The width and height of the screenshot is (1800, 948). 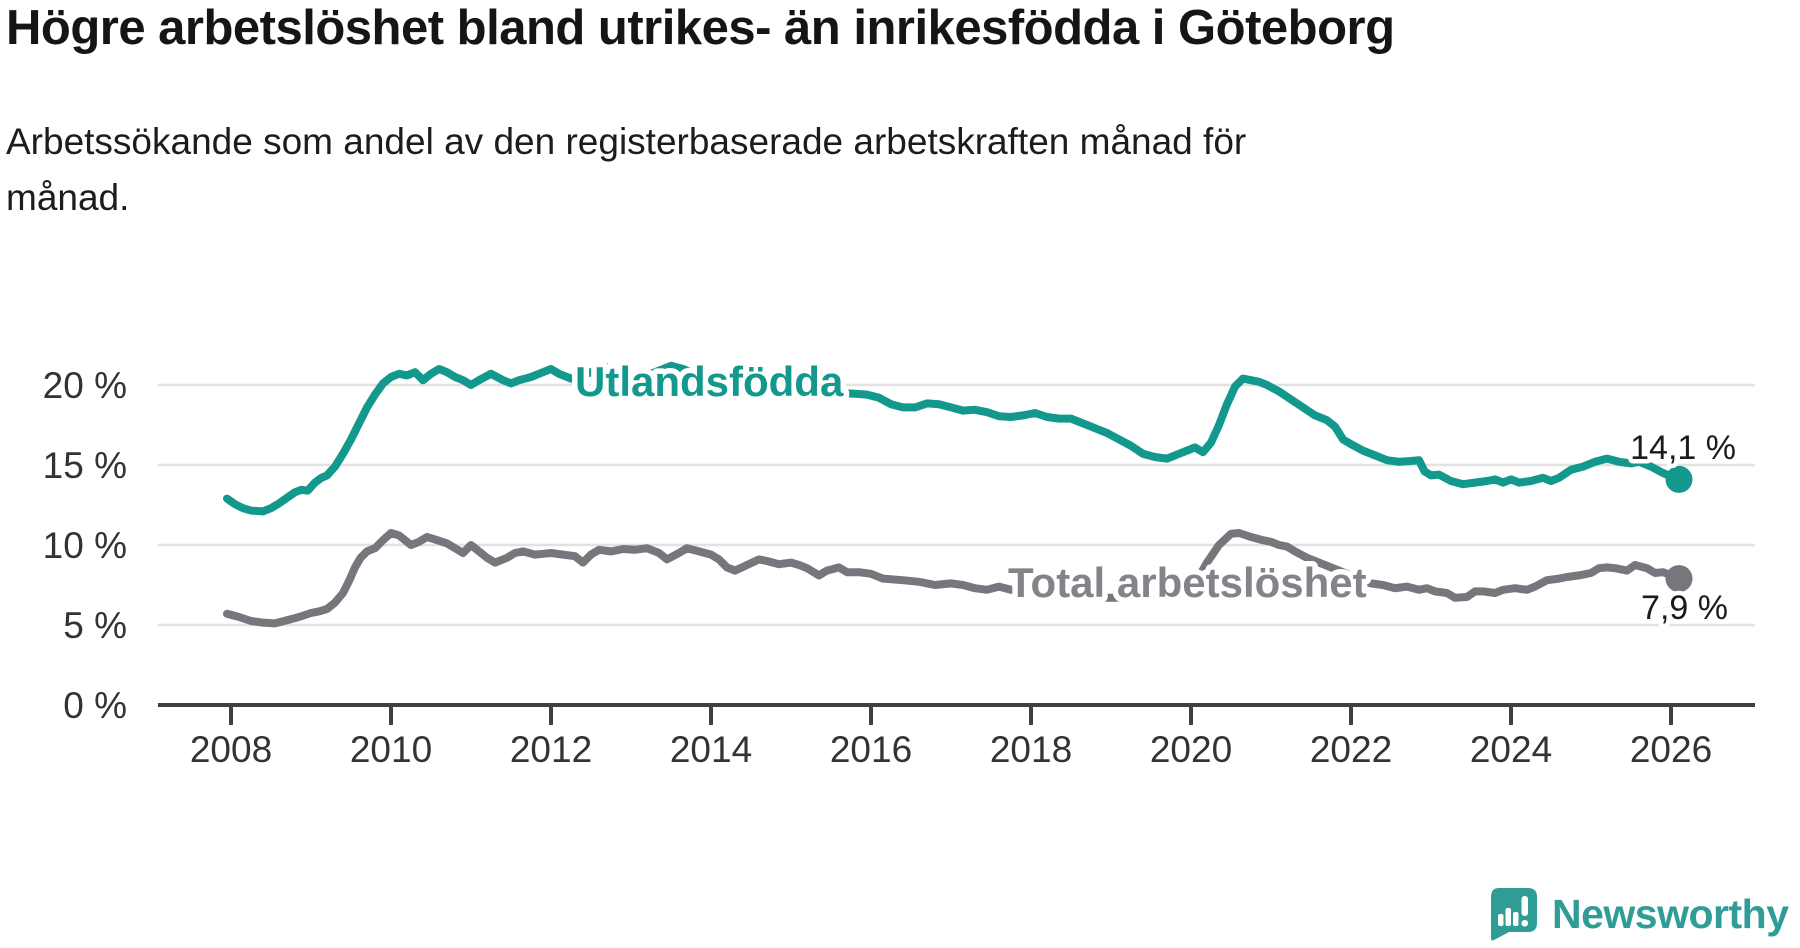 I want to click on newsworthy-badge-icon, so click(x=1514, y=914).